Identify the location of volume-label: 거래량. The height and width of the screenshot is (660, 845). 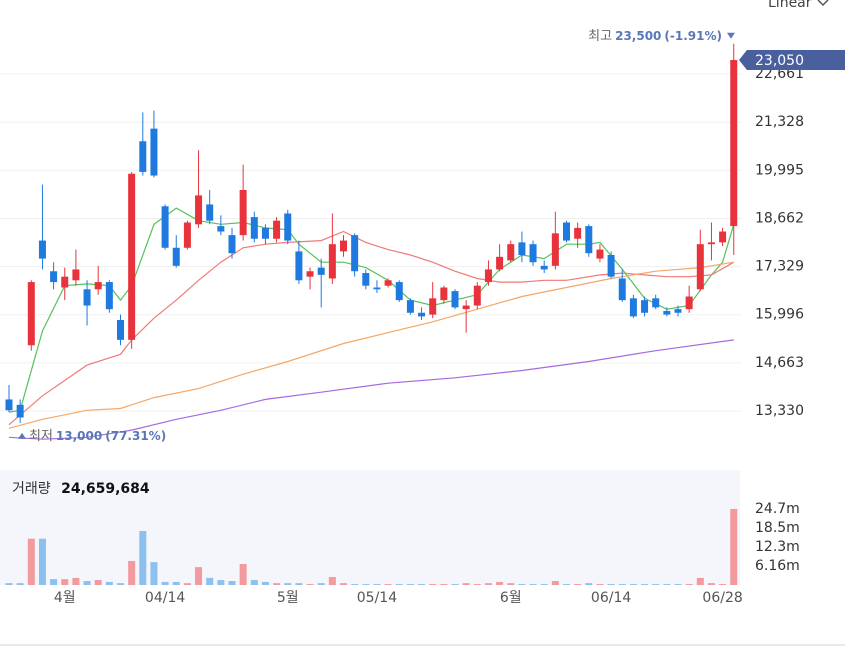
(31, 489).